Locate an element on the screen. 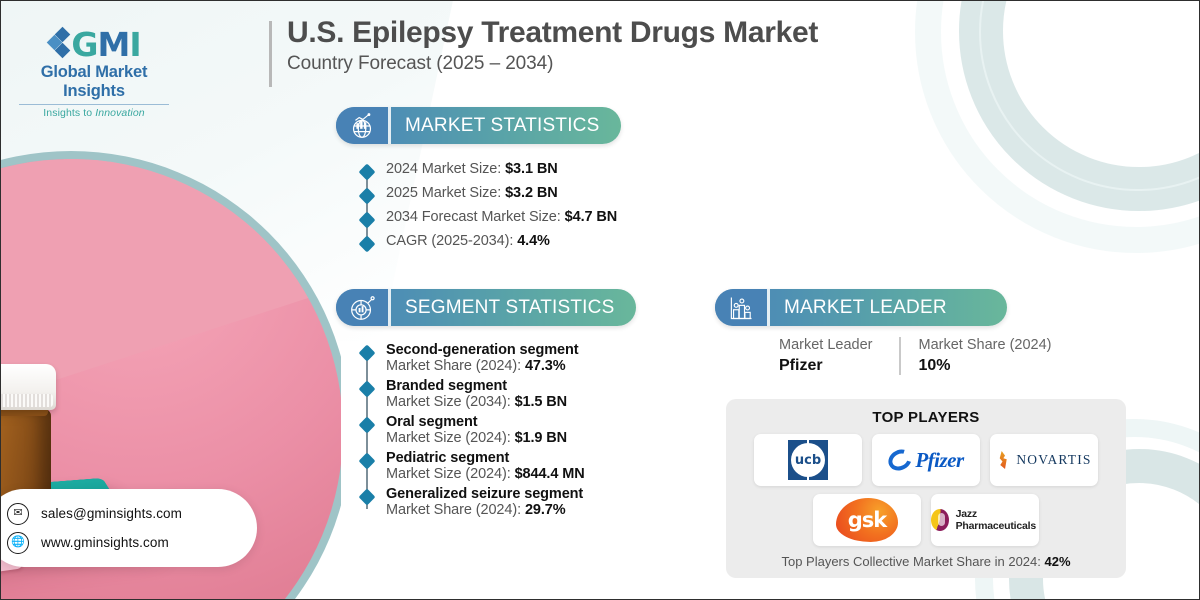 This screenshot has height=600, width=1200. badge-market-leader: MARKET LEADER is located at coordinates (861, 307).